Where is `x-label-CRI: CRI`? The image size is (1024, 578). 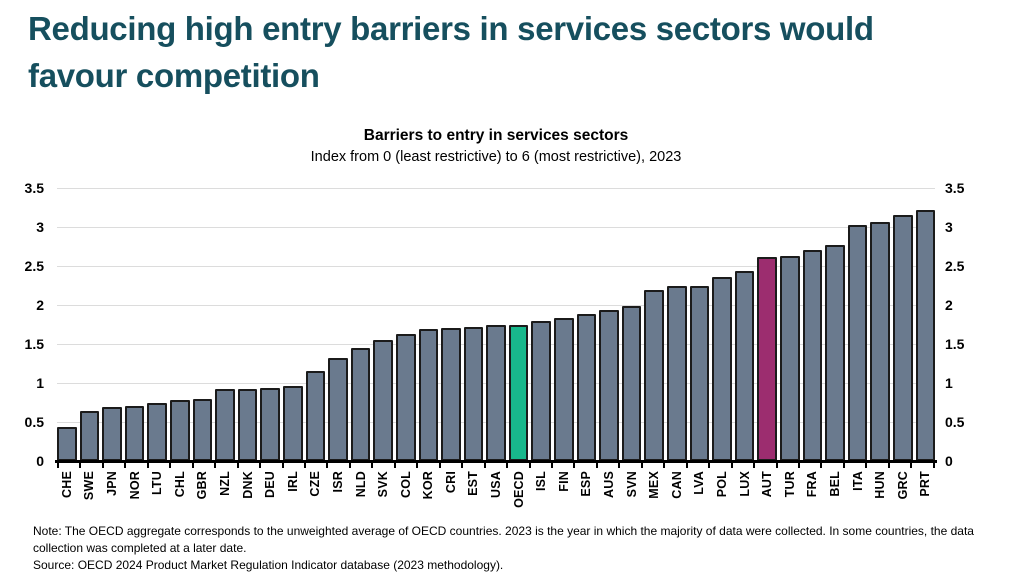 x-label-CRI: CRI is located at coordinates (450, 482).